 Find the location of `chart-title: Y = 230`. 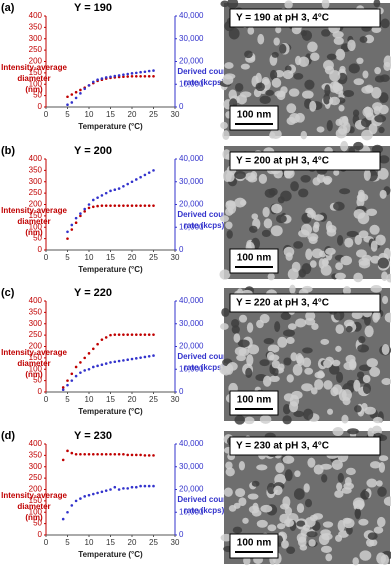

chart-title: Y = 230 is located at coordinates (93, 436).